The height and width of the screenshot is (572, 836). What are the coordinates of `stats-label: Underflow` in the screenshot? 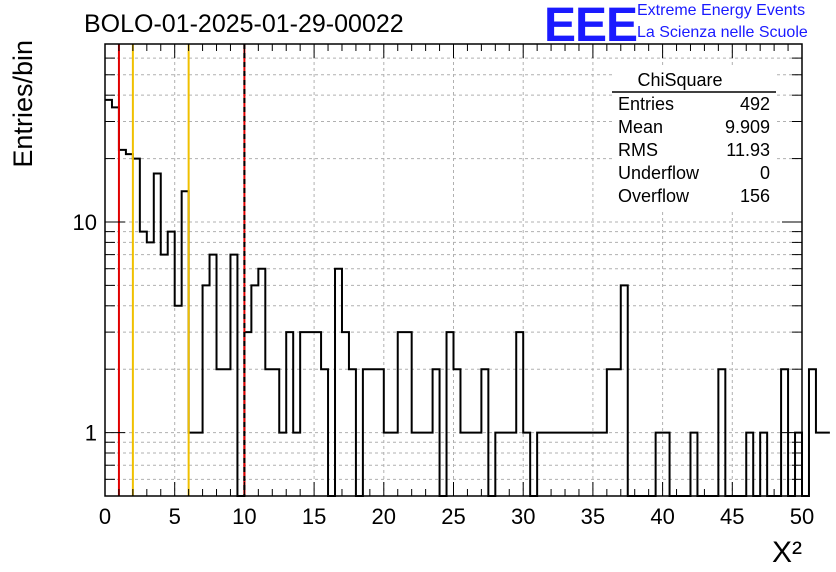 It's located at (659, 173).